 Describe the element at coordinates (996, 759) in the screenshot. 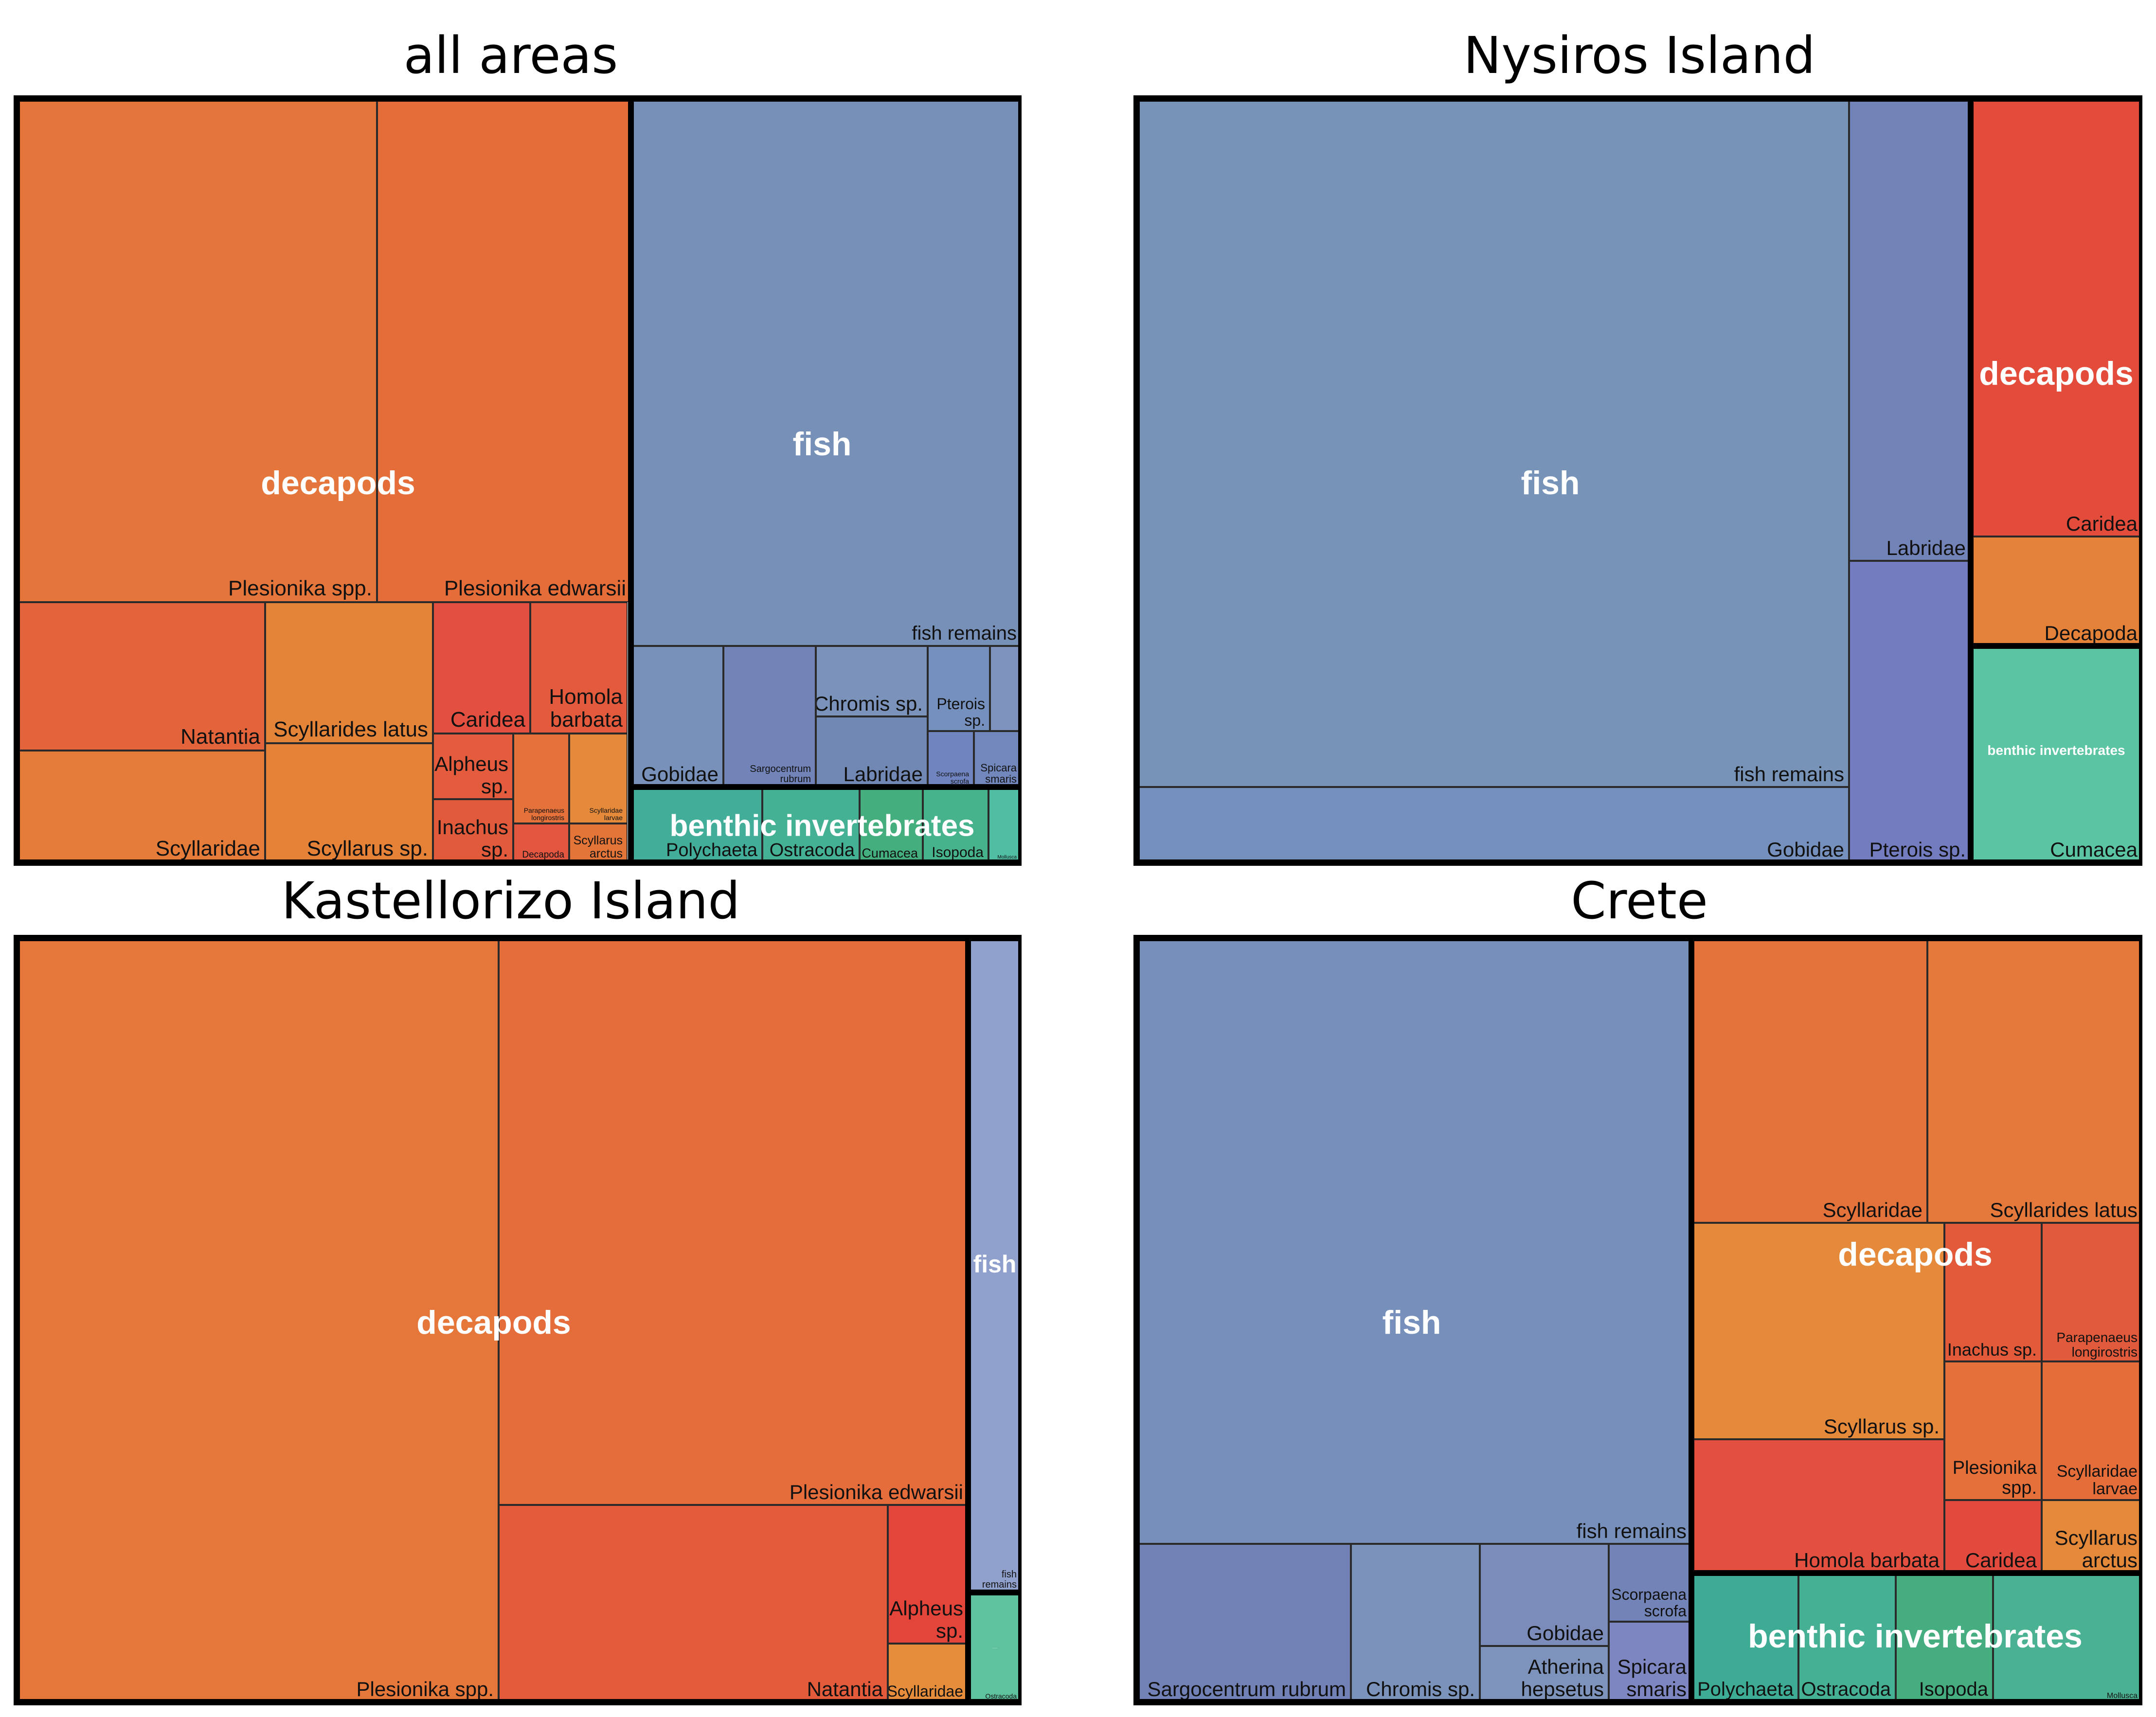

I see `treemap-cell-spicara-smaris: Spicara smaris` at that location.